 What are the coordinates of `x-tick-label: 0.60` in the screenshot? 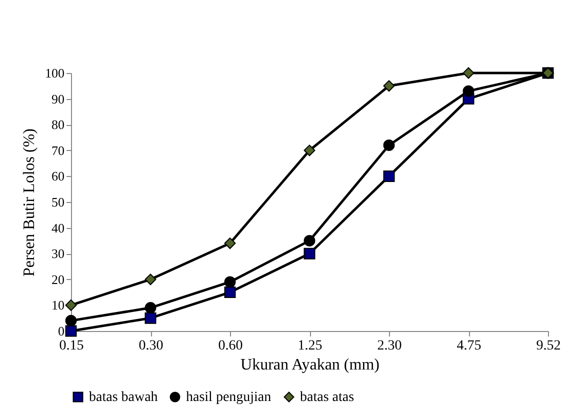 It's located at (230, 346).